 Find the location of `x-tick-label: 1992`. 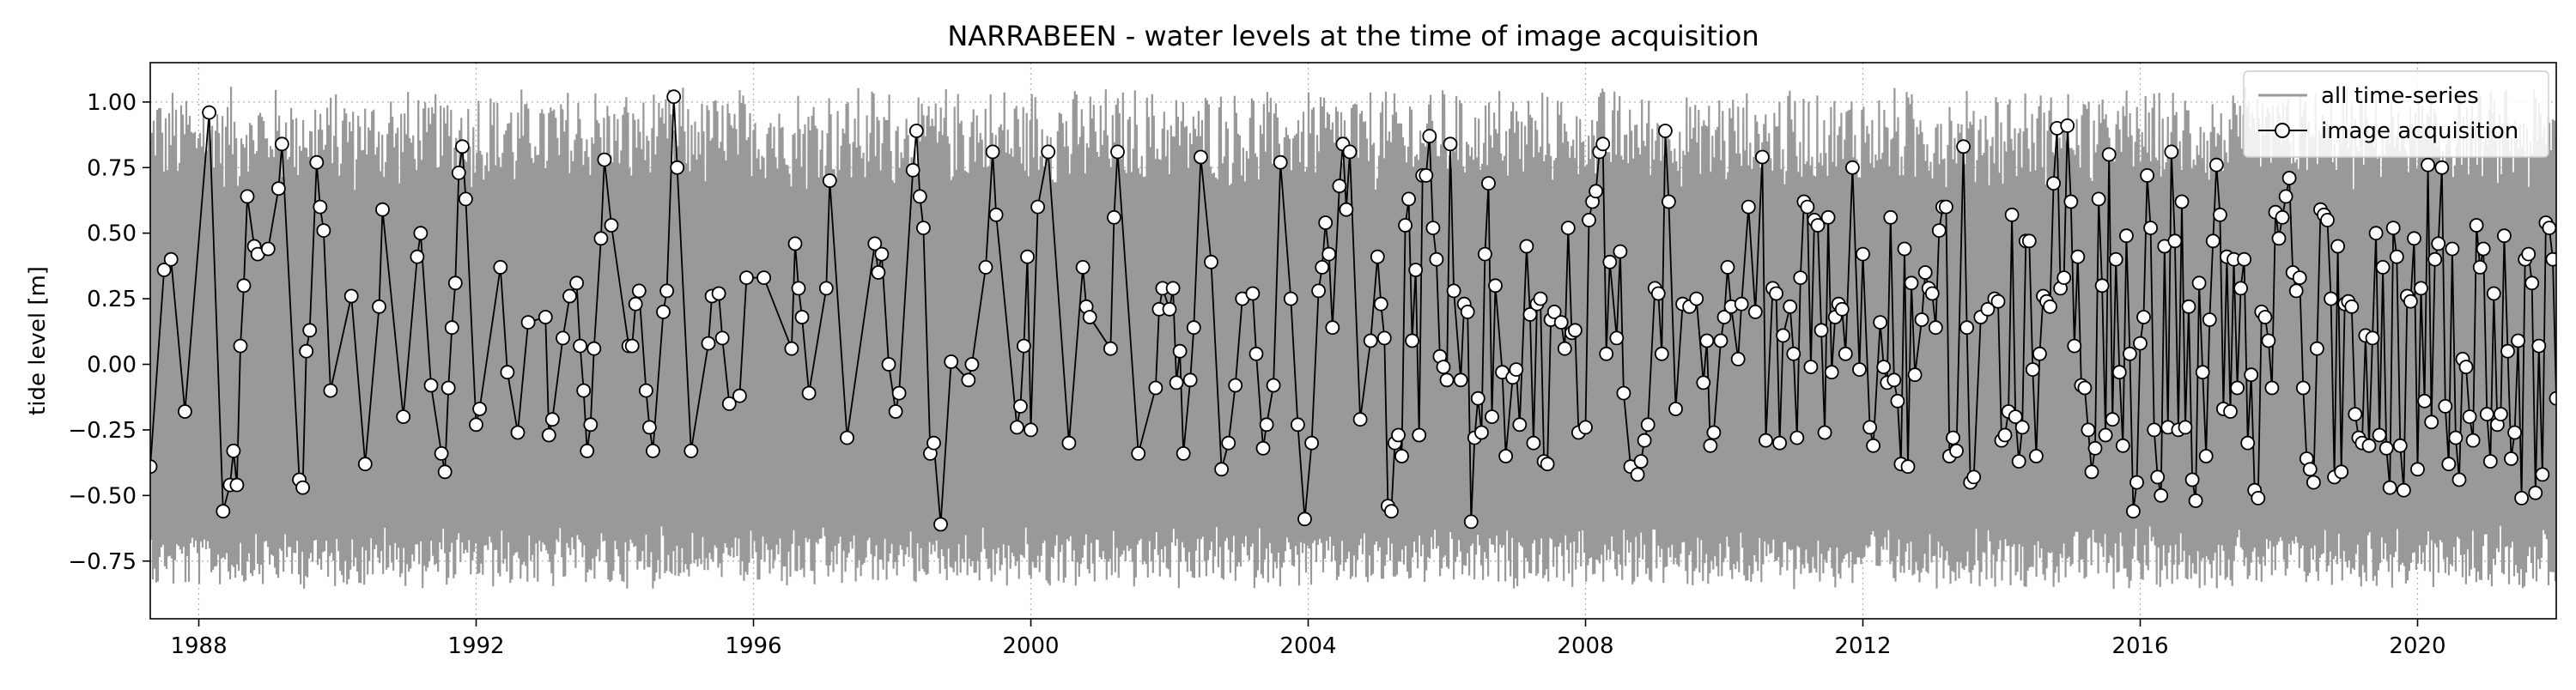

x-tick-label: 1992 is located at coordinates (475, 646).